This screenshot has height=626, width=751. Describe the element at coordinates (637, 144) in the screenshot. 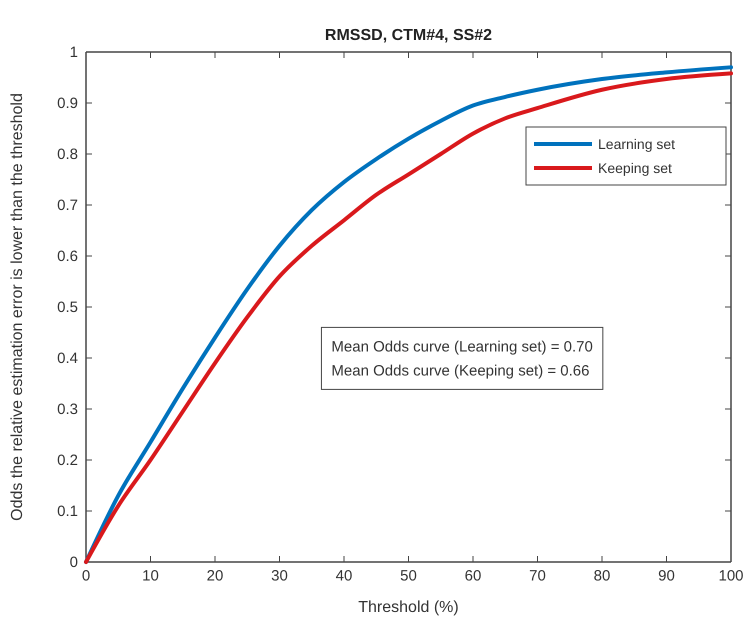

I see `legend-label: Learning set` at that location.